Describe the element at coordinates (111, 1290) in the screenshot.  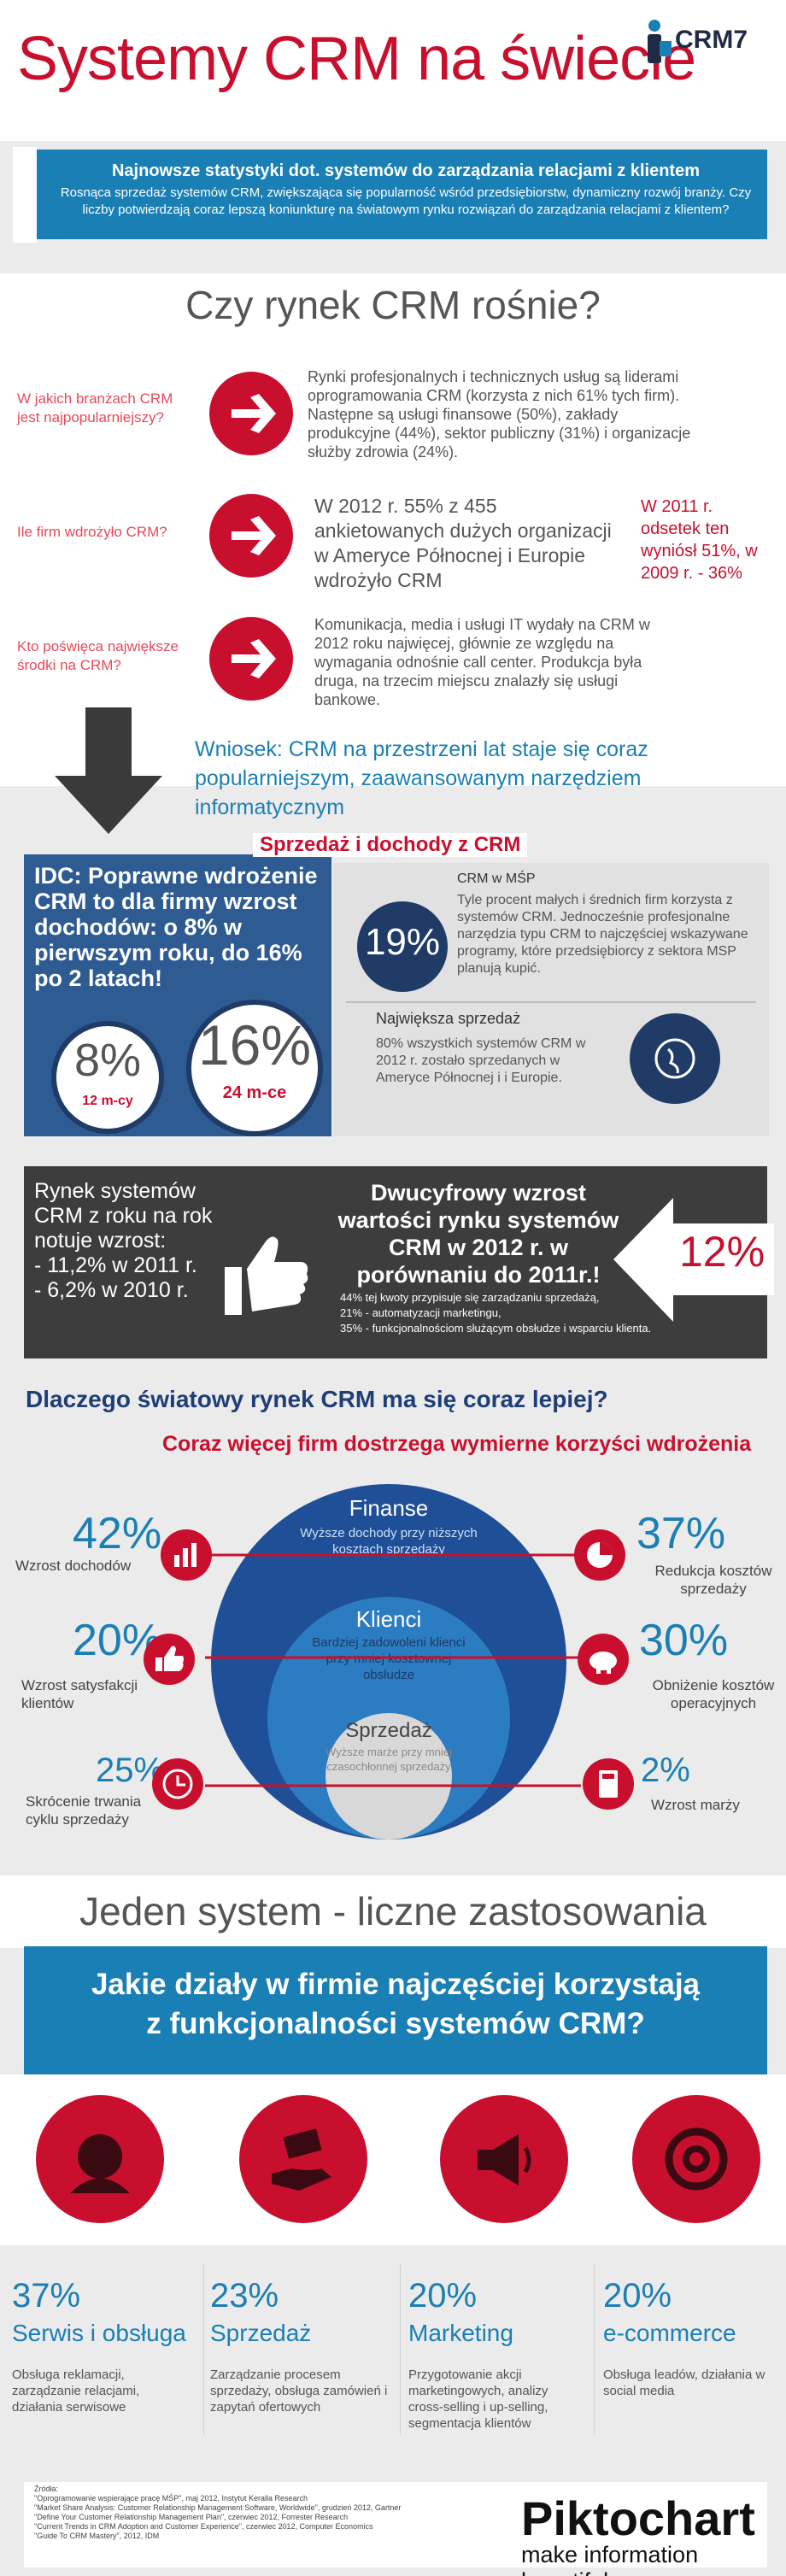
I see `growth-text: - 6,2% w 2010 r.` at that location.